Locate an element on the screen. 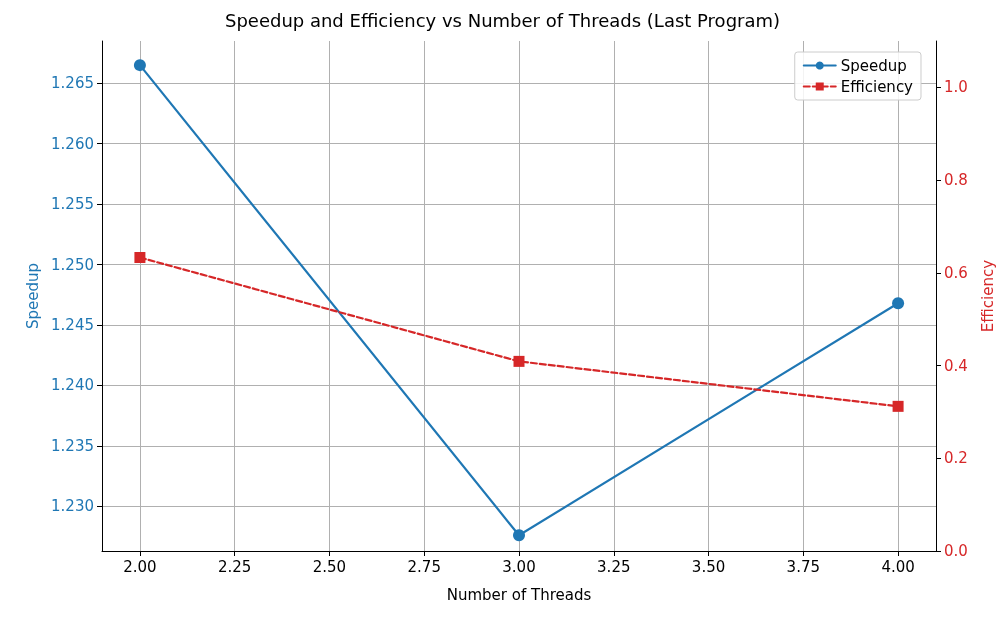 This screenshot has width=1005, height=617. y-tick-label: 1.265 is located at coordinates (72, 83).